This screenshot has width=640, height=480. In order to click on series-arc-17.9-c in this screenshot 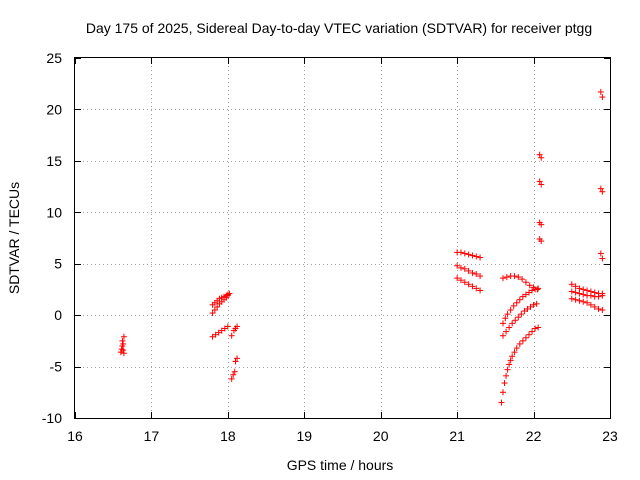, I will do `click(220, 331)`.